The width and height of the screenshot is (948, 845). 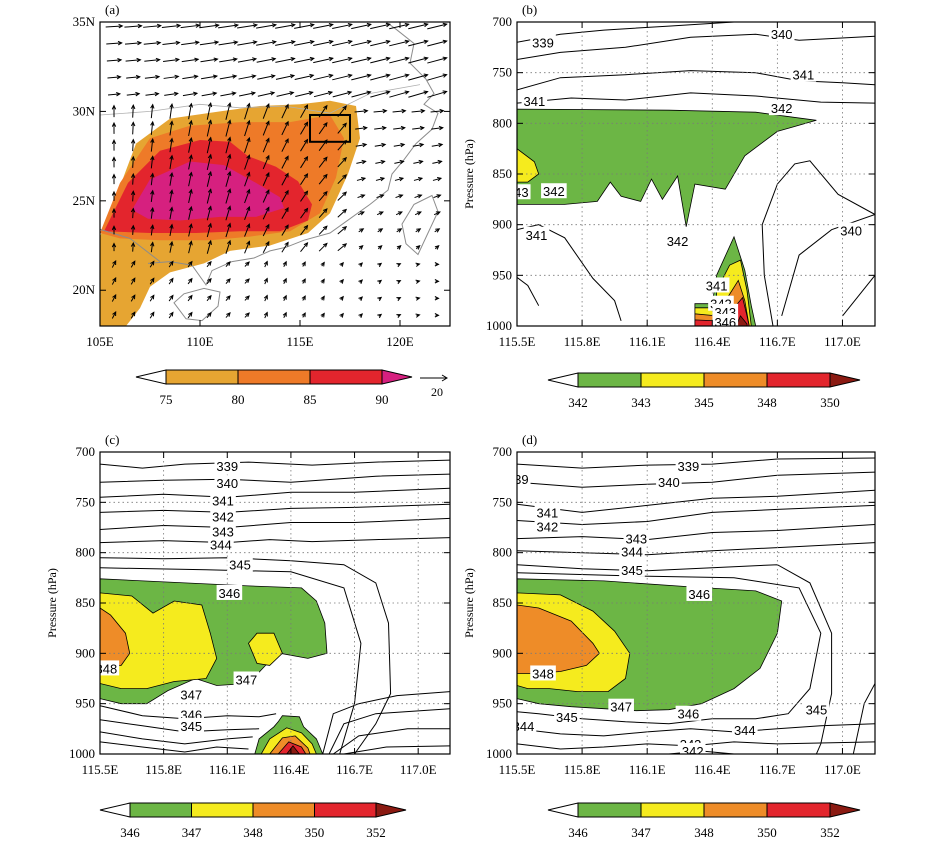 I want to click on colorbar-left-triangle, so click(x=563, y=380).